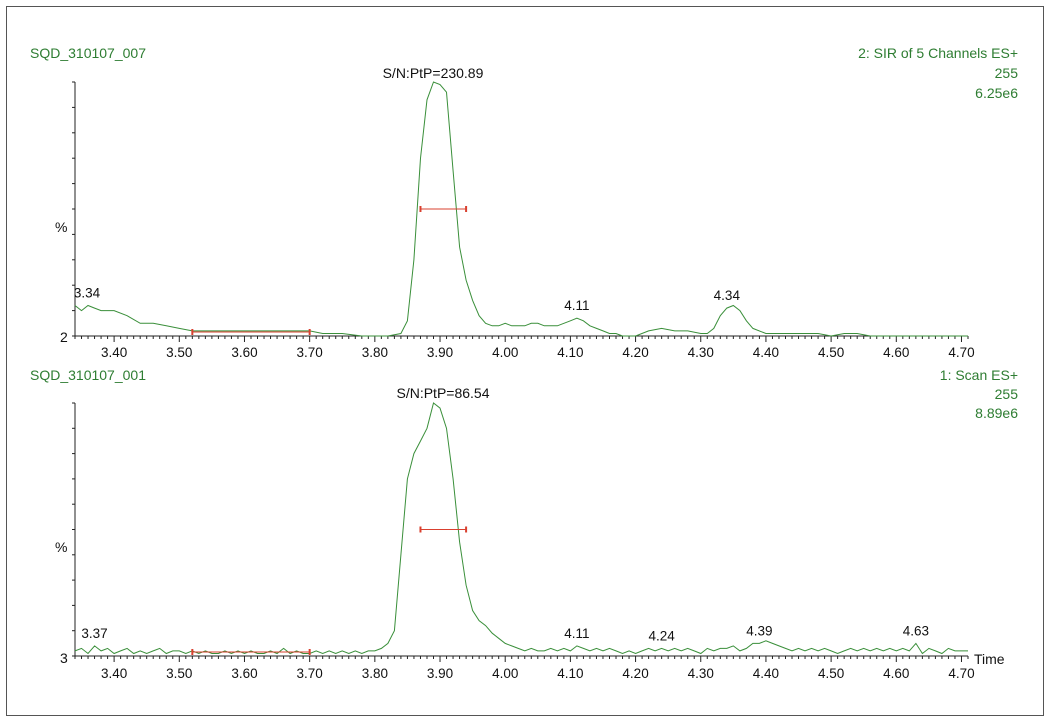 The image size is (1053, 726). I want to click on peak-label: 4.34, so click(727, 295).